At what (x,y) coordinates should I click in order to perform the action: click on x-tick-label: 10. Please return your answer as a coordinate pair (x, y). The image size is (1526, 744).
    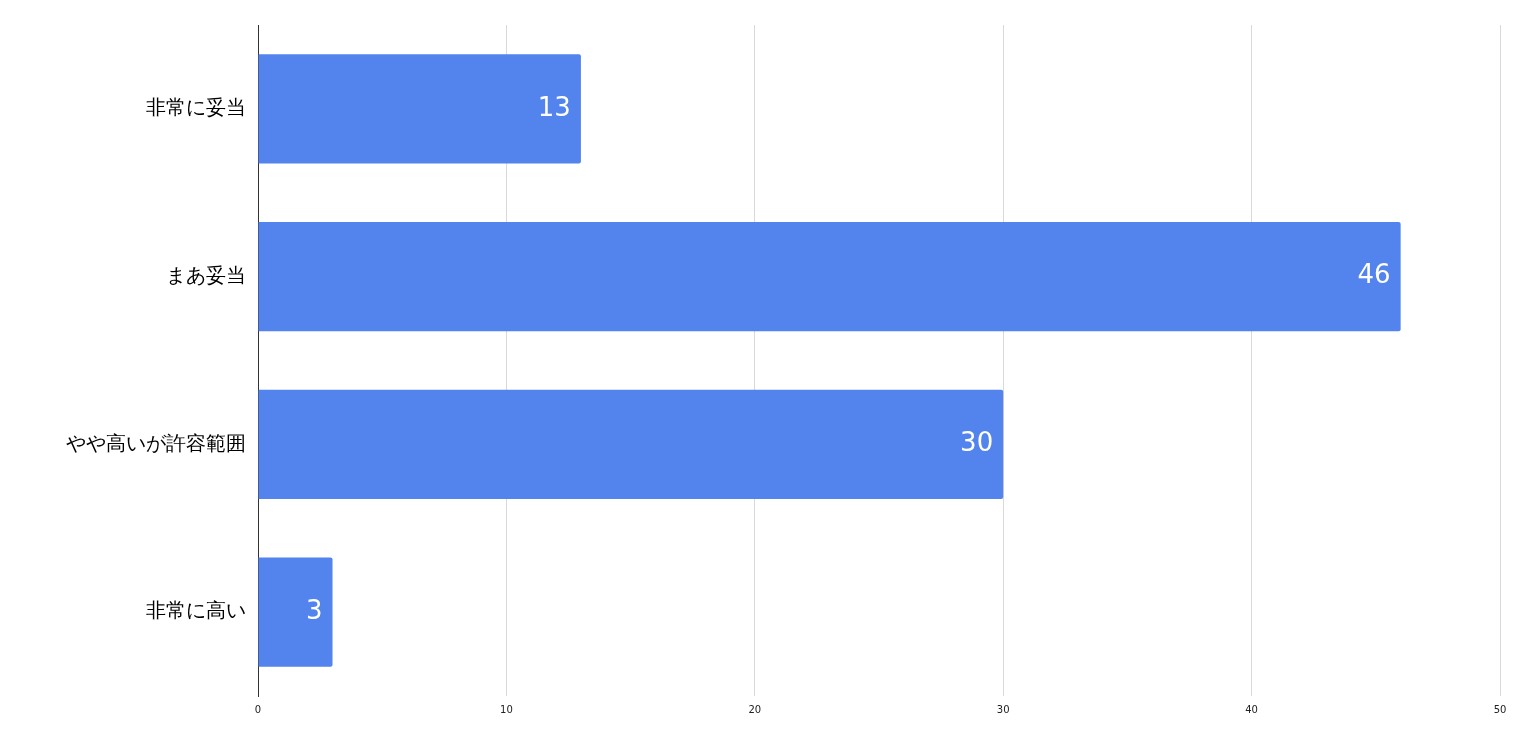
    Looking at the image, I should click on (506, 709).